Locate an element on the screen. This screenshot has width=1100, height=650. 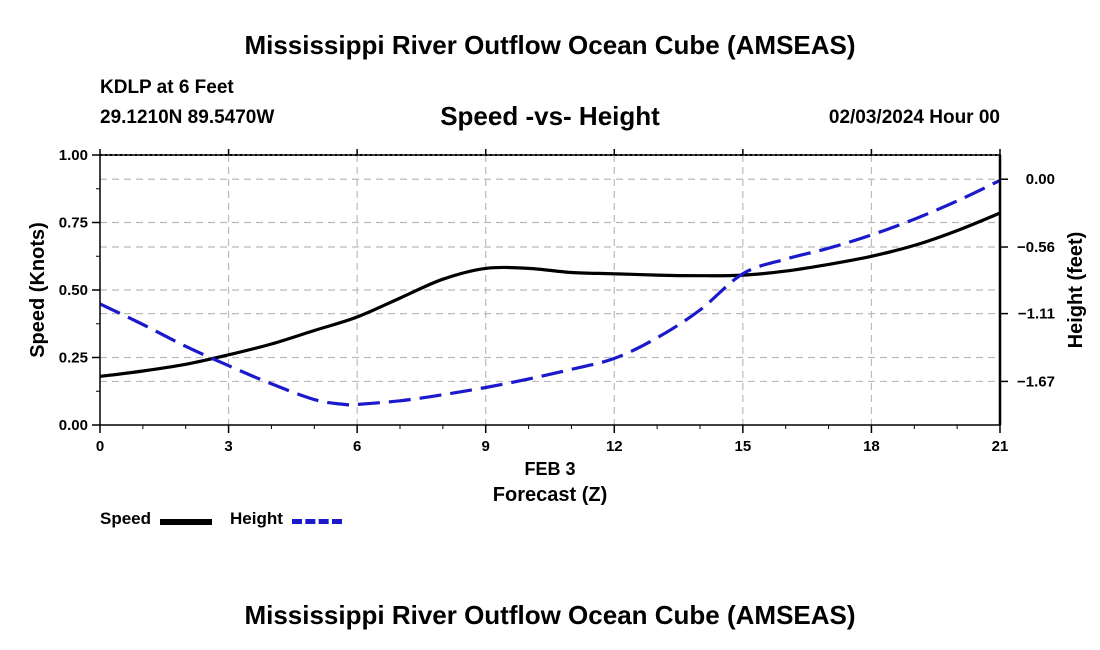
y-tick-label: 0.75 is located at coordinates (73, 223).